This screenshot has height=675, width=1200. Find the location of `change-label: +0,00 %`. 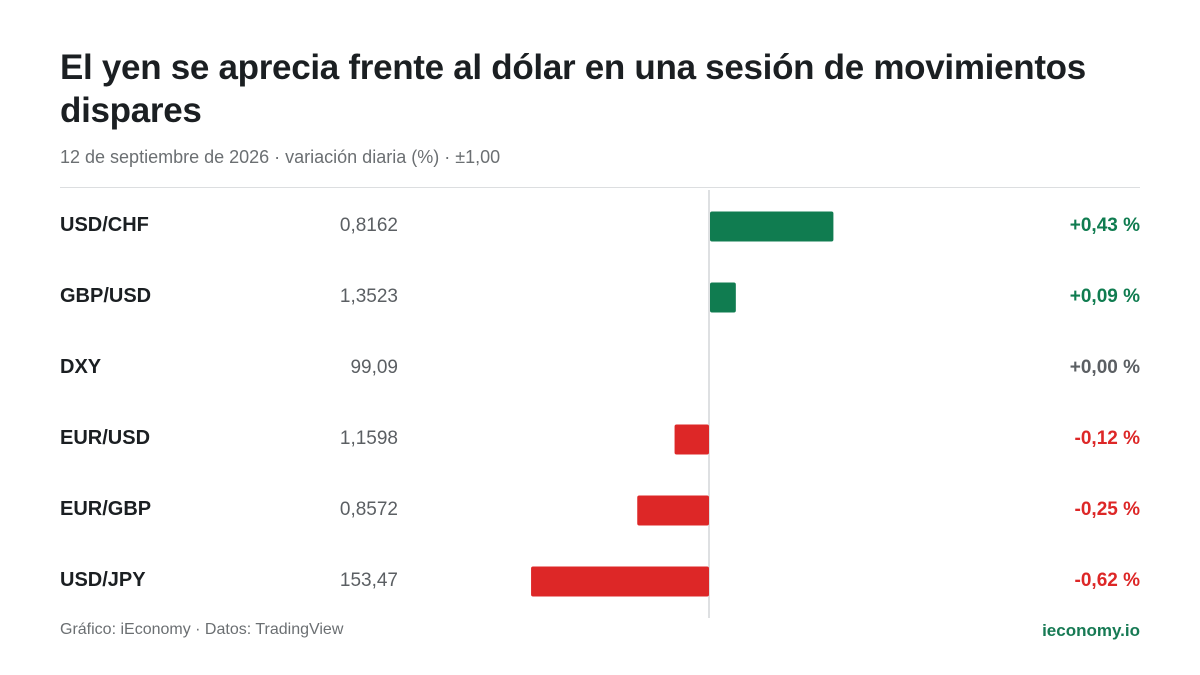

change-label: +0,00 % is located at coordinates (1104, 367).